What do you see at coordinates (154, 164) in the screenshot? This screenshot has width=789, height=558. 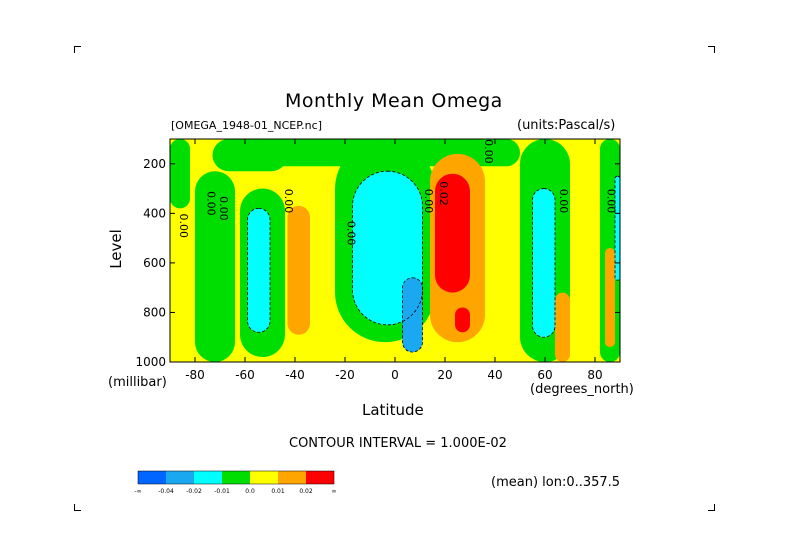 I see `y-tick-label: 200` at bounding box center [154, 164].